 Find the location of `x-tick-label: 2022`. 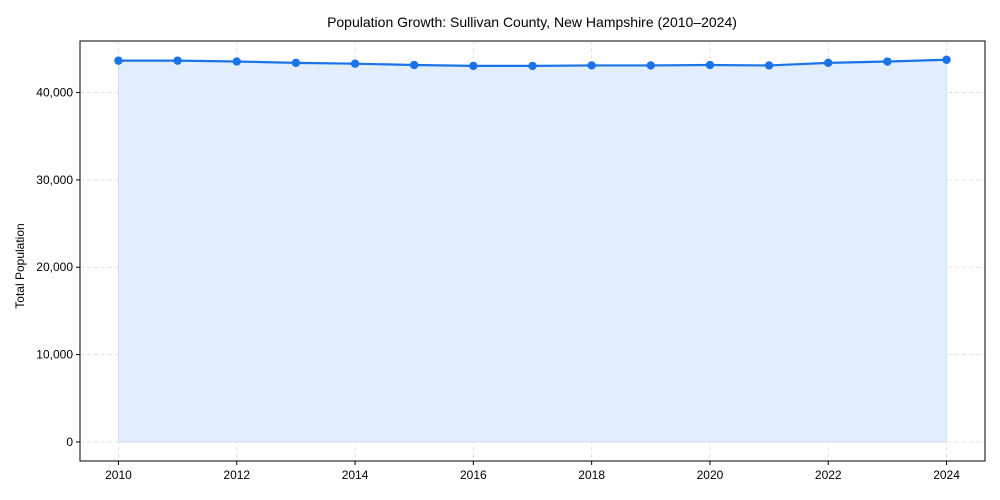

x-tick-label: 2022 is located at coordinates (828, 475).